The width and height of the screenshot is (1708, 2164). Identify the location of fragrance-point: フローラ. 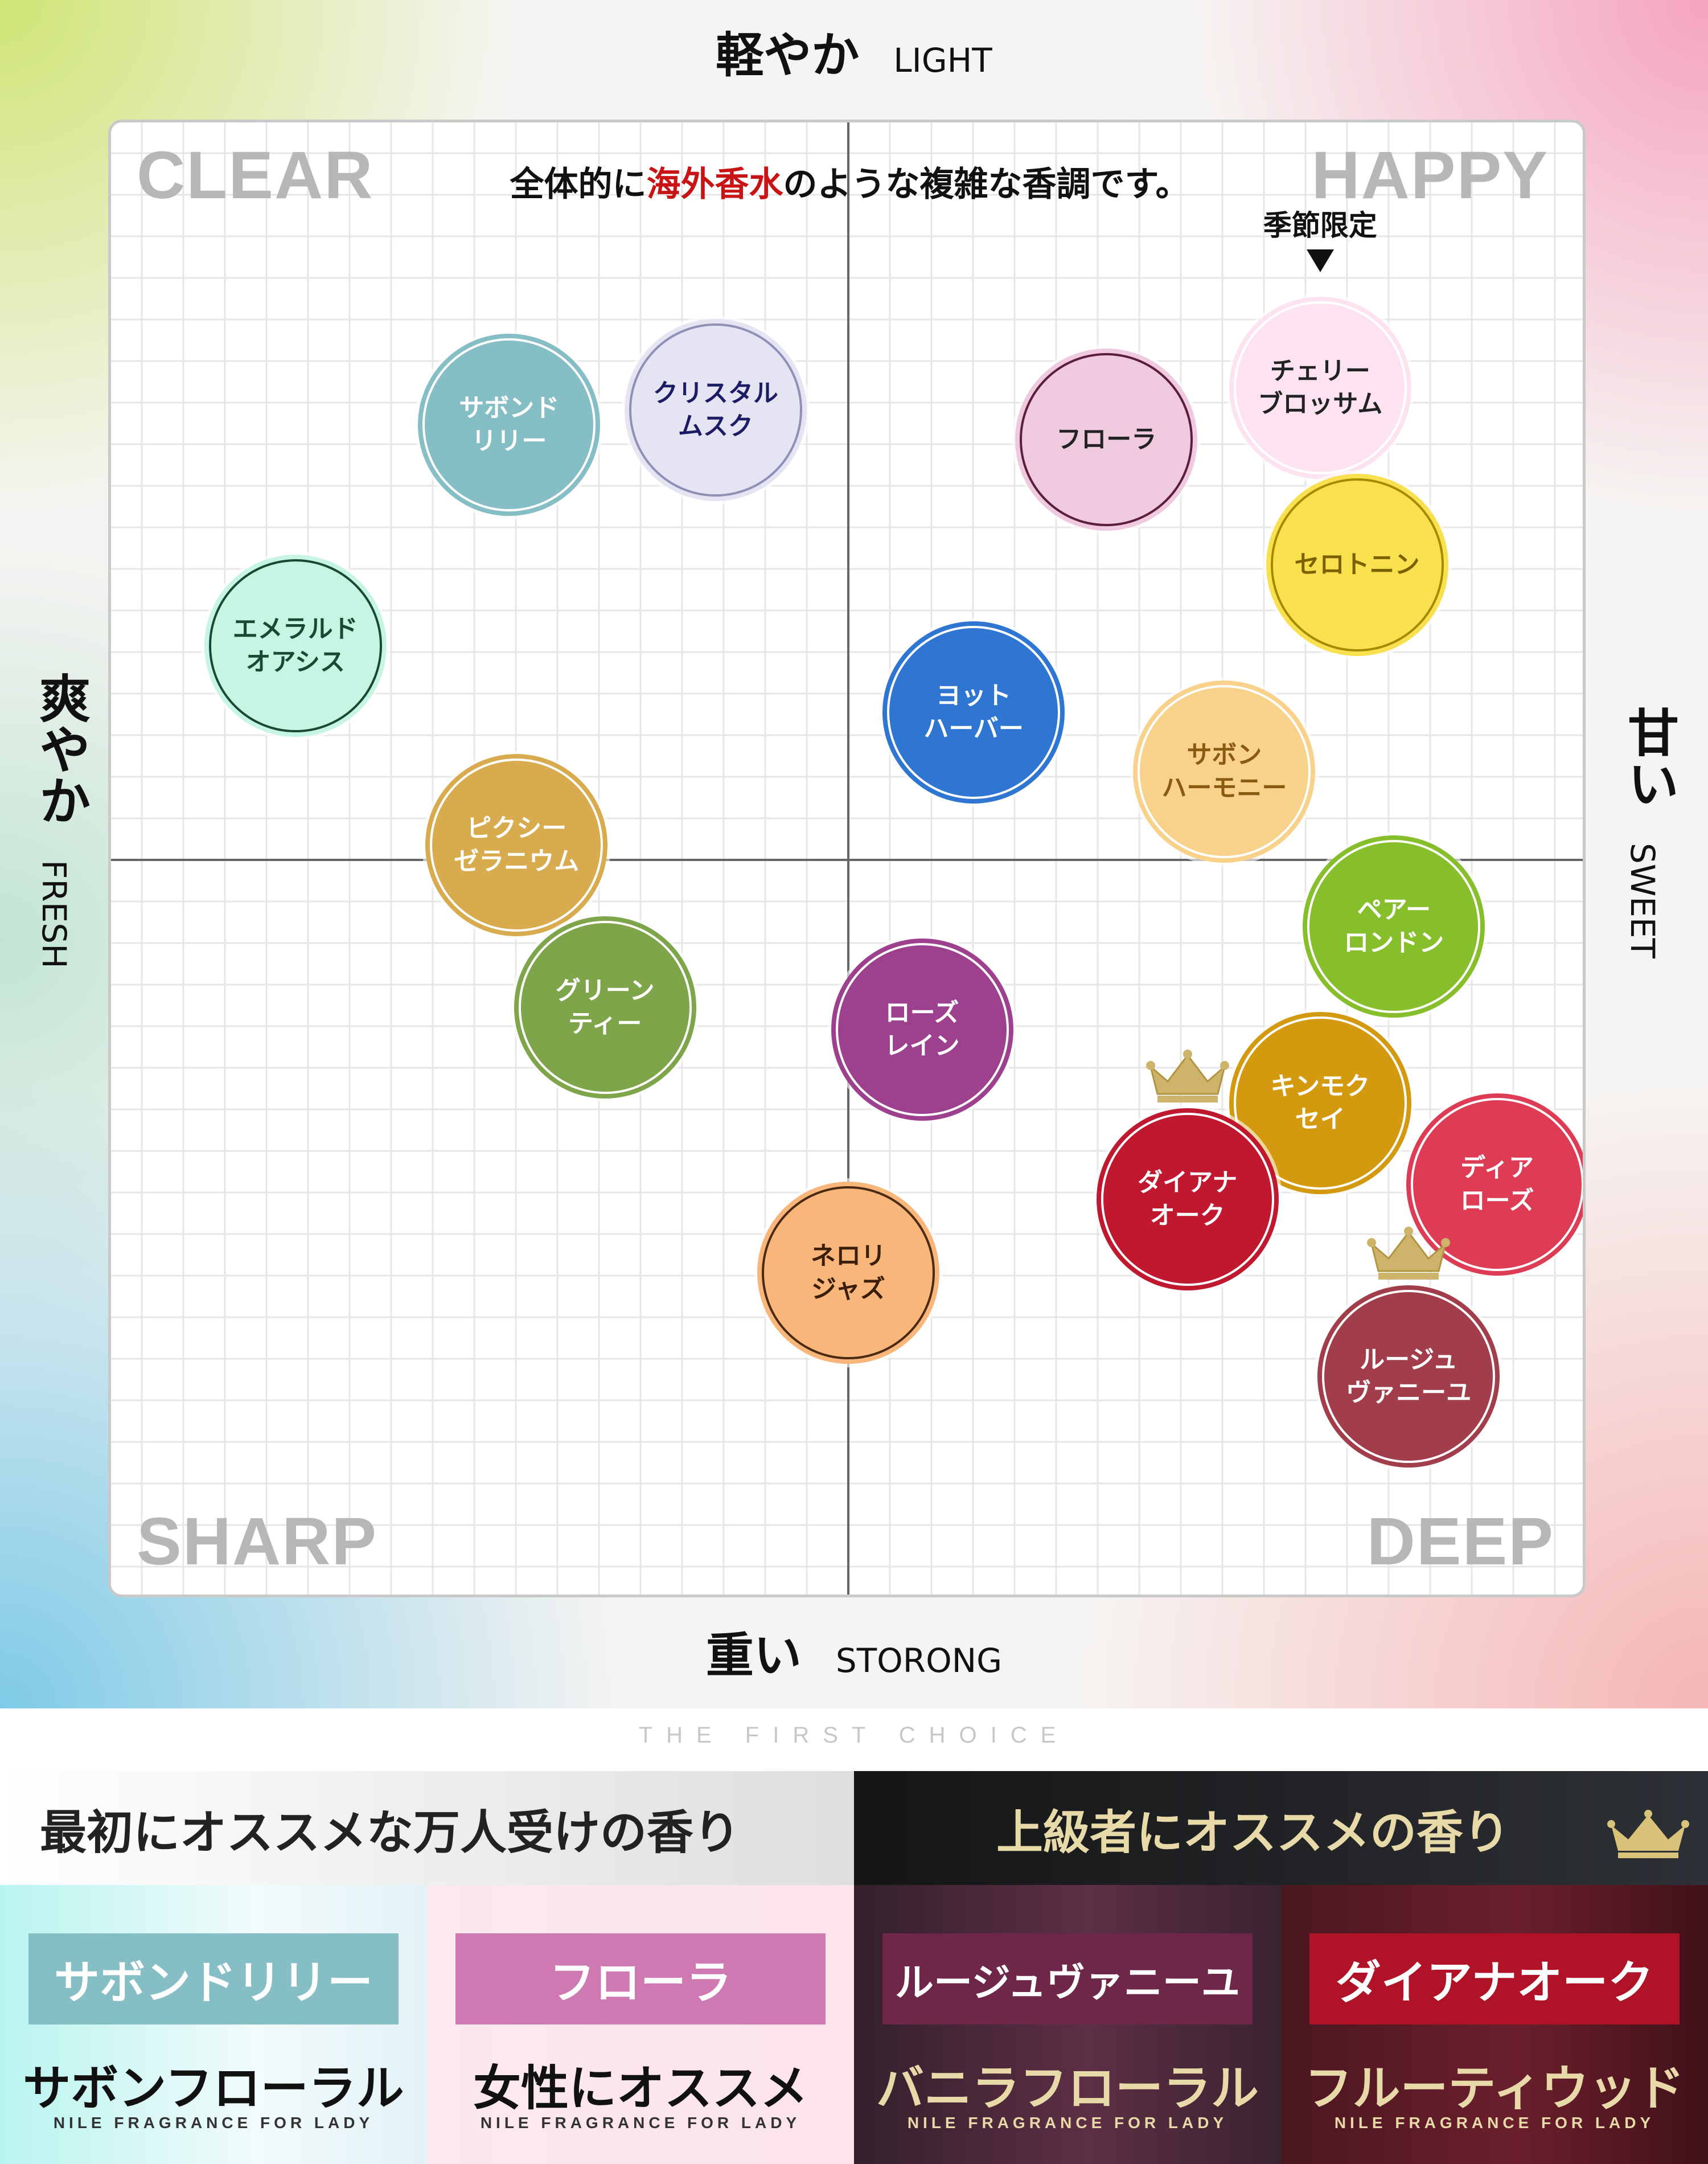
(1106, 440).